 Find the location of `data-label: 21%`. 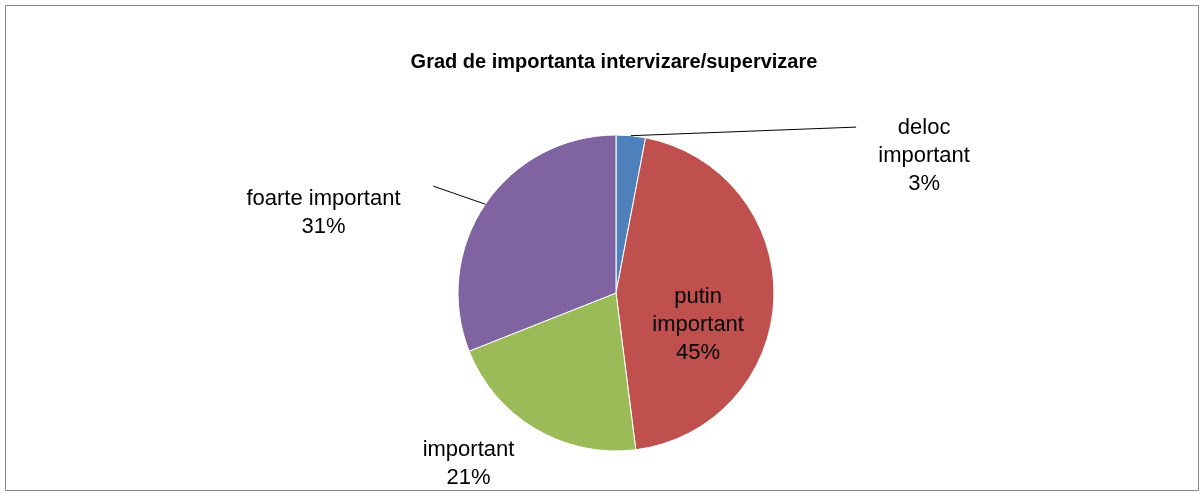

data-label: 21% is located at coordinates (468, 477).